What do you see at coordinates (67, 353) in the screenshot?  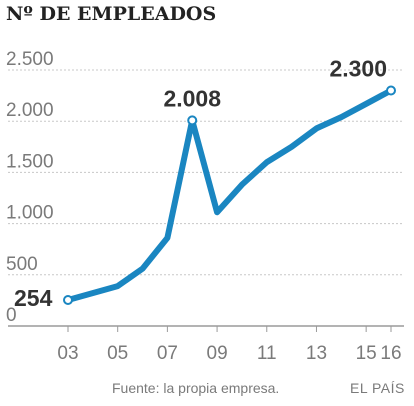 I see `x-tick-label: 03` at bounding box center [67, 353].